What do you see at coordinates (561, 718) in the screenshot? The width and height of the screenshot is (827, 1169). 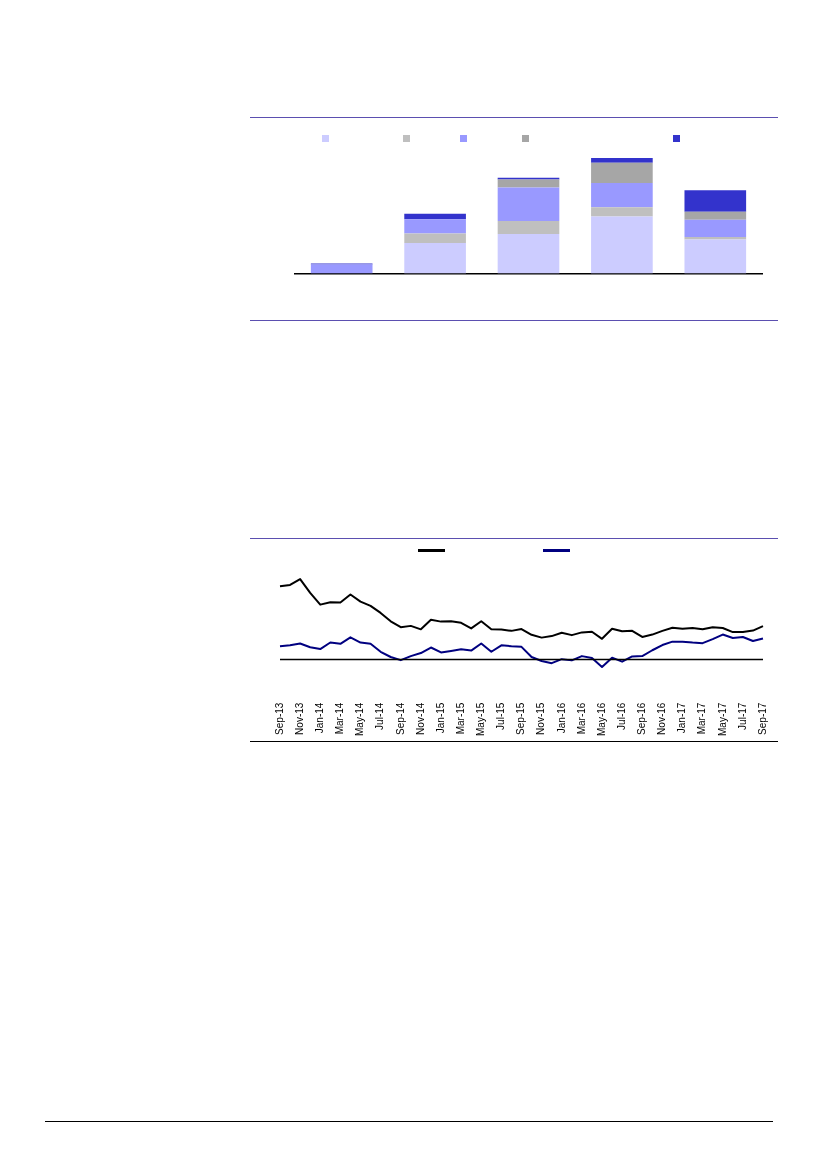 I see `x-tick-label: Jan-16` at bounding box center [561, 718].